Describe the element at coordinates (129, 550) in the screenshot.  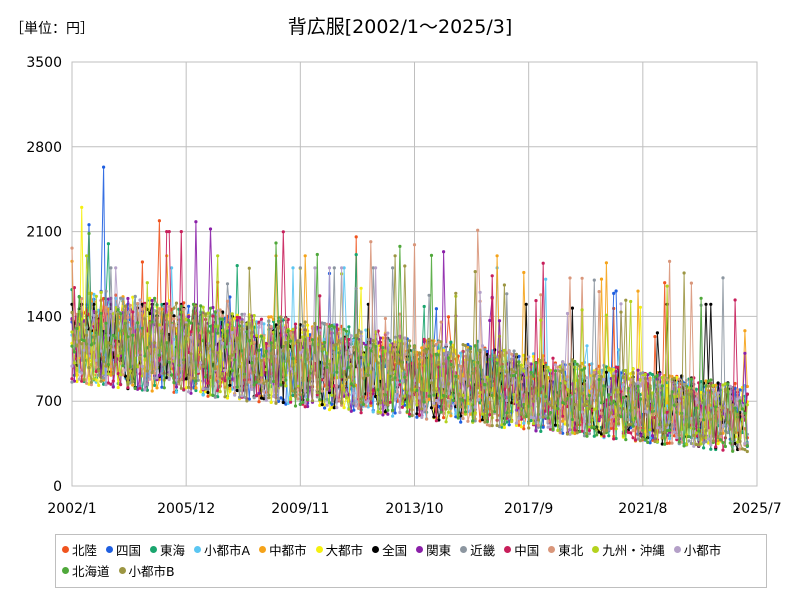
I see `legend-label: 四国` at that location.